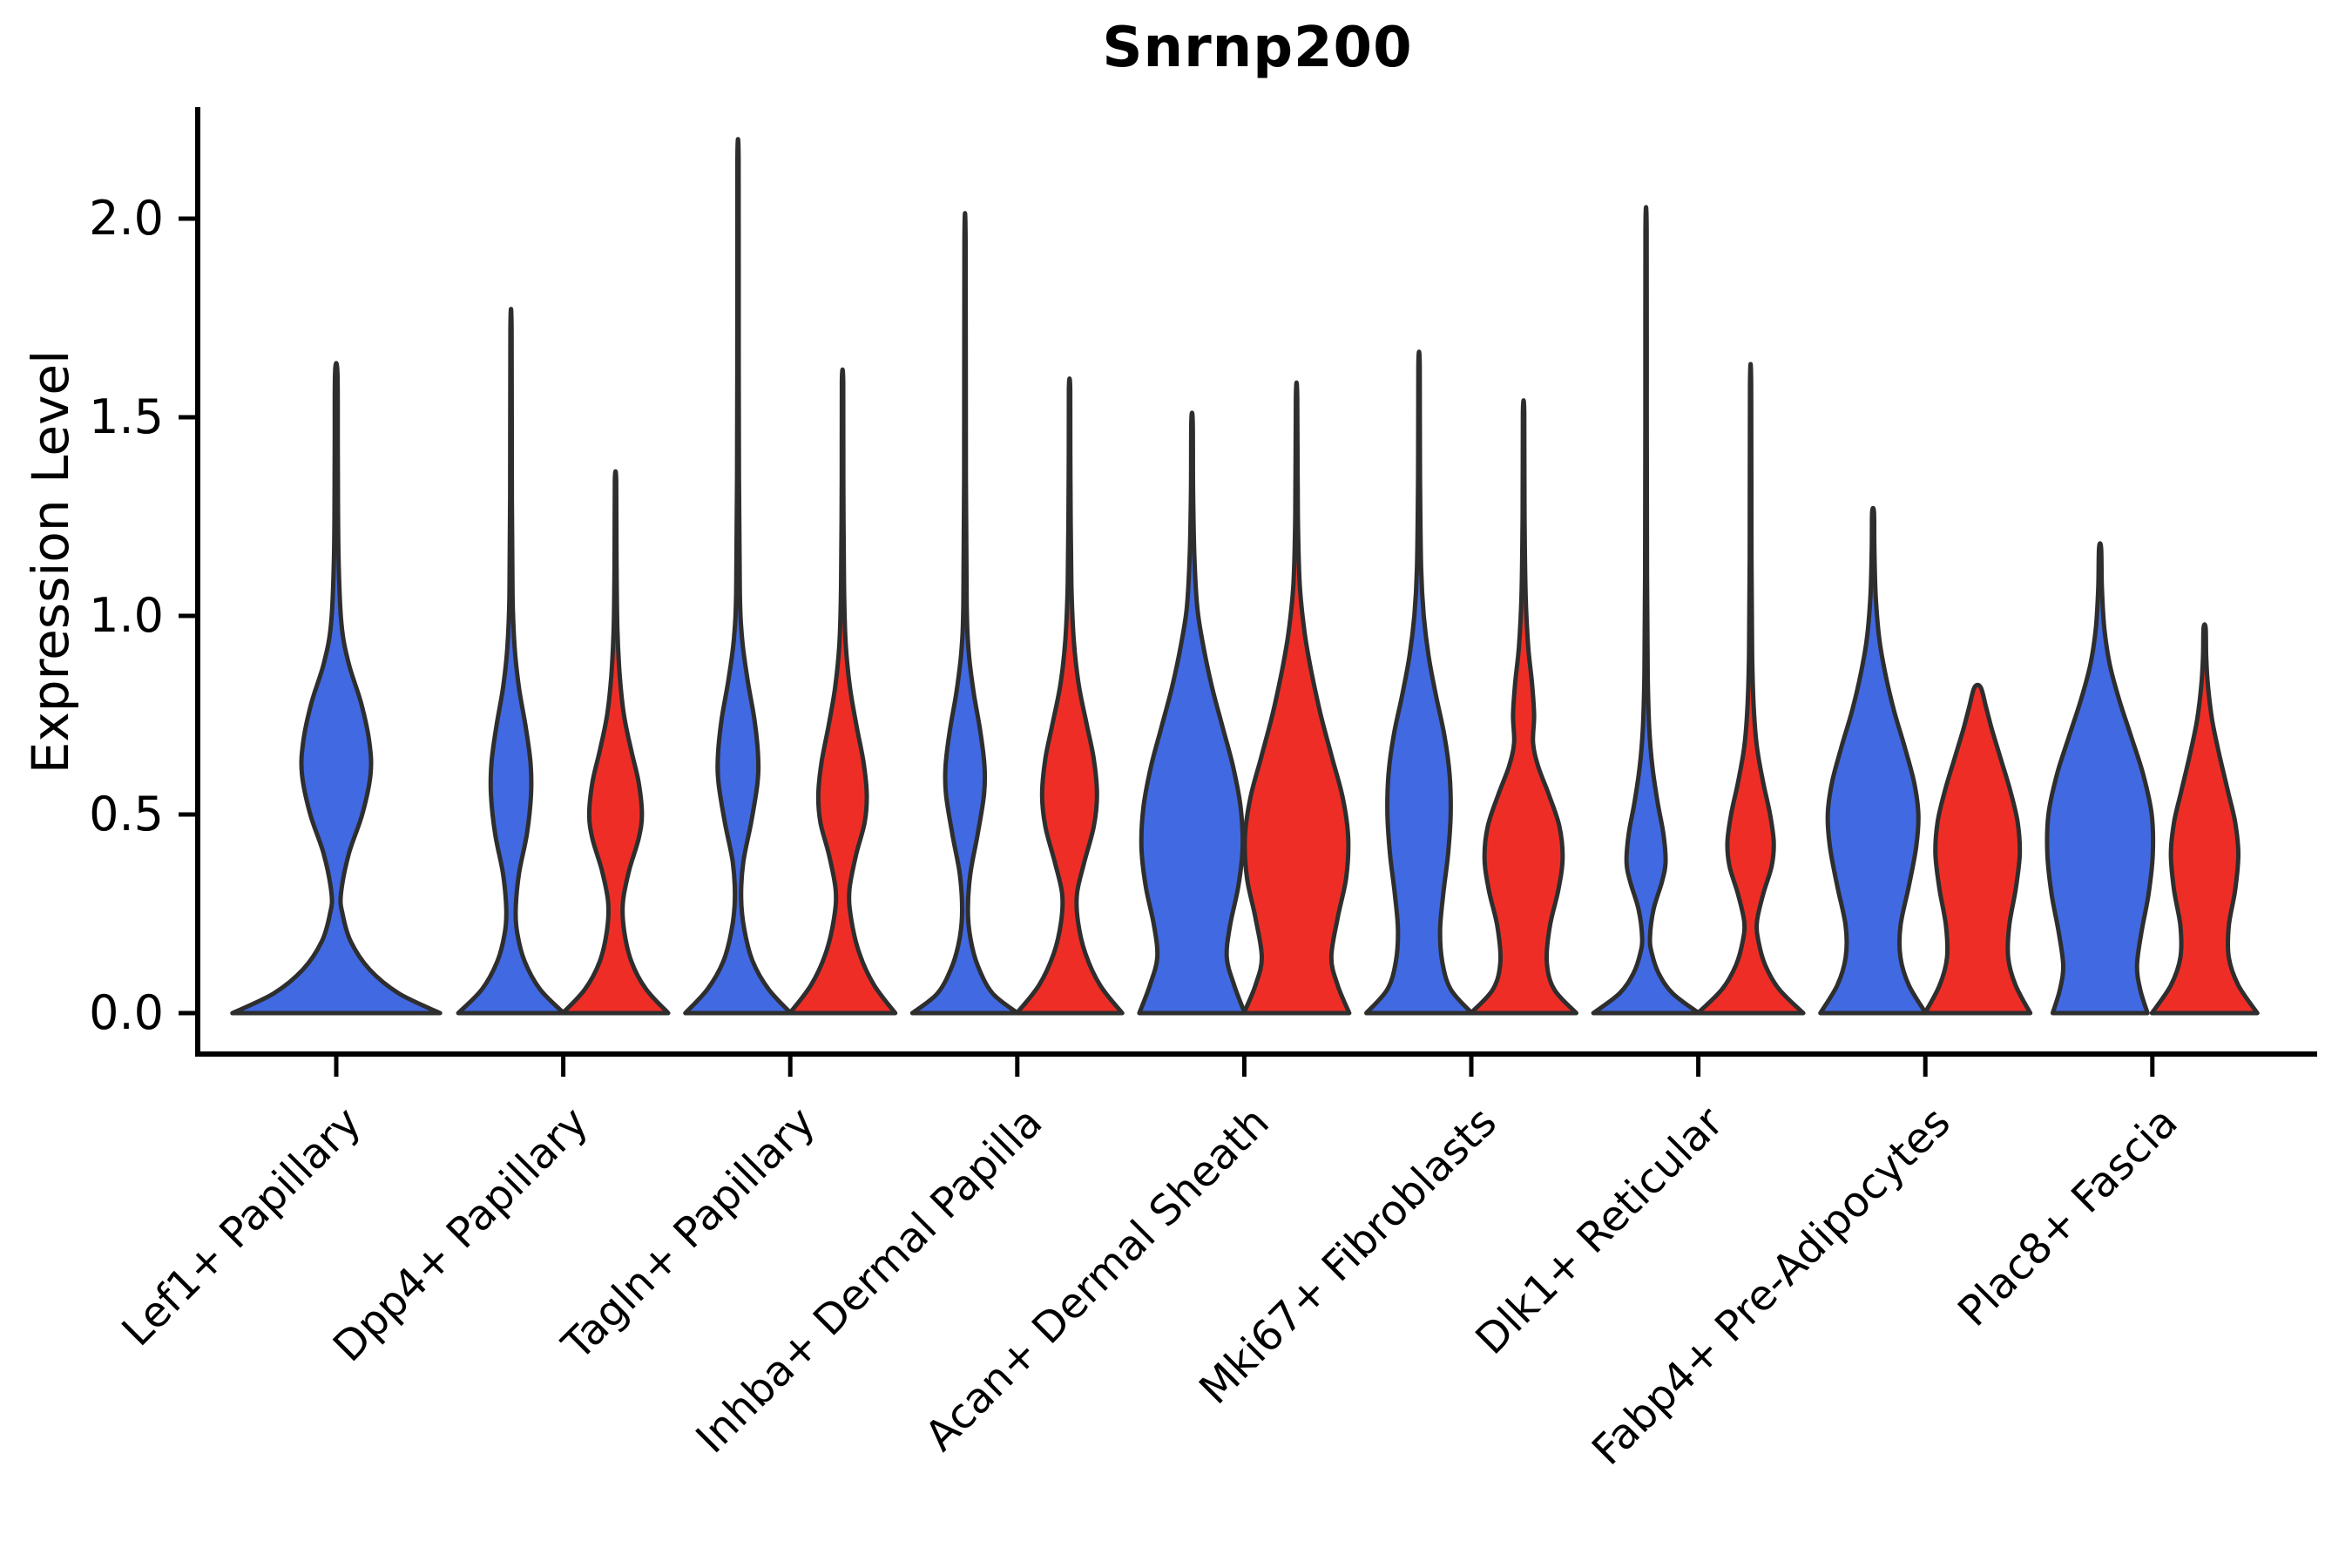 The width and height of the screenshot is (2352, 1568). I want to click on violin-tagln-papillary-blue, so click(738, 576).